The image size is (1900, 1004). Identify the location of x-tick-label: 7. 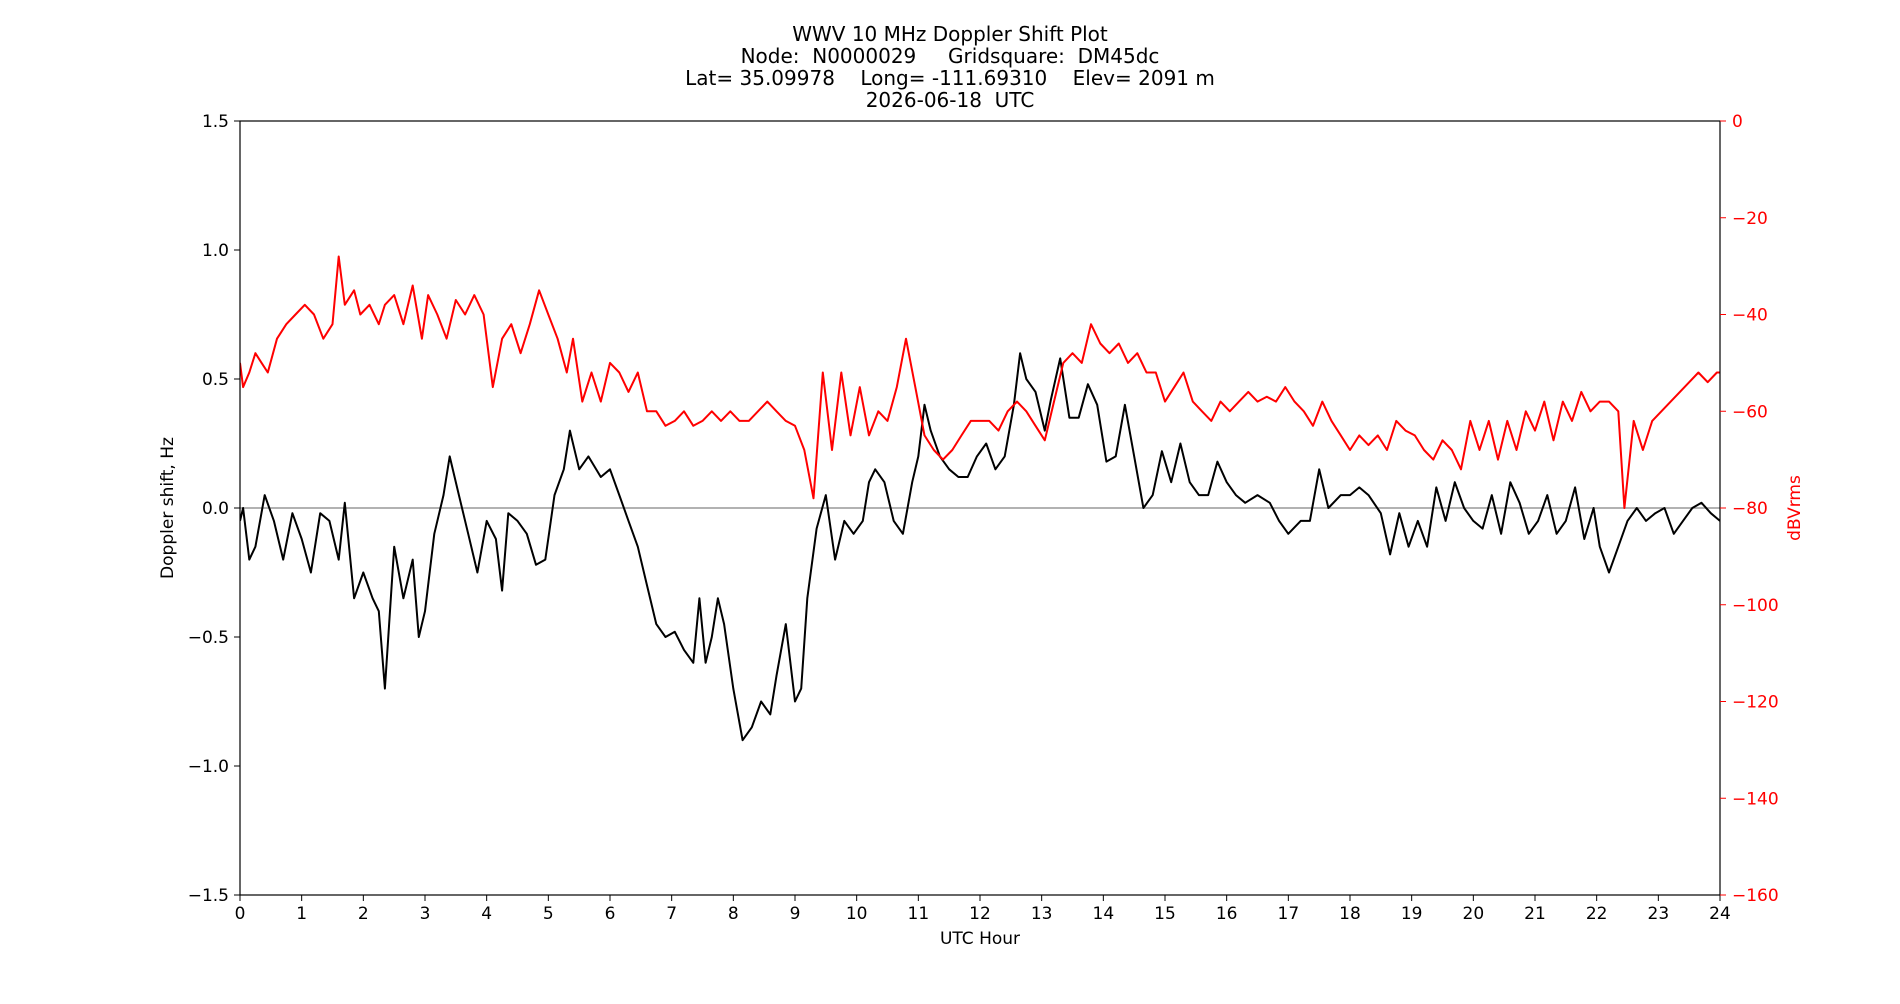
(671, 914).